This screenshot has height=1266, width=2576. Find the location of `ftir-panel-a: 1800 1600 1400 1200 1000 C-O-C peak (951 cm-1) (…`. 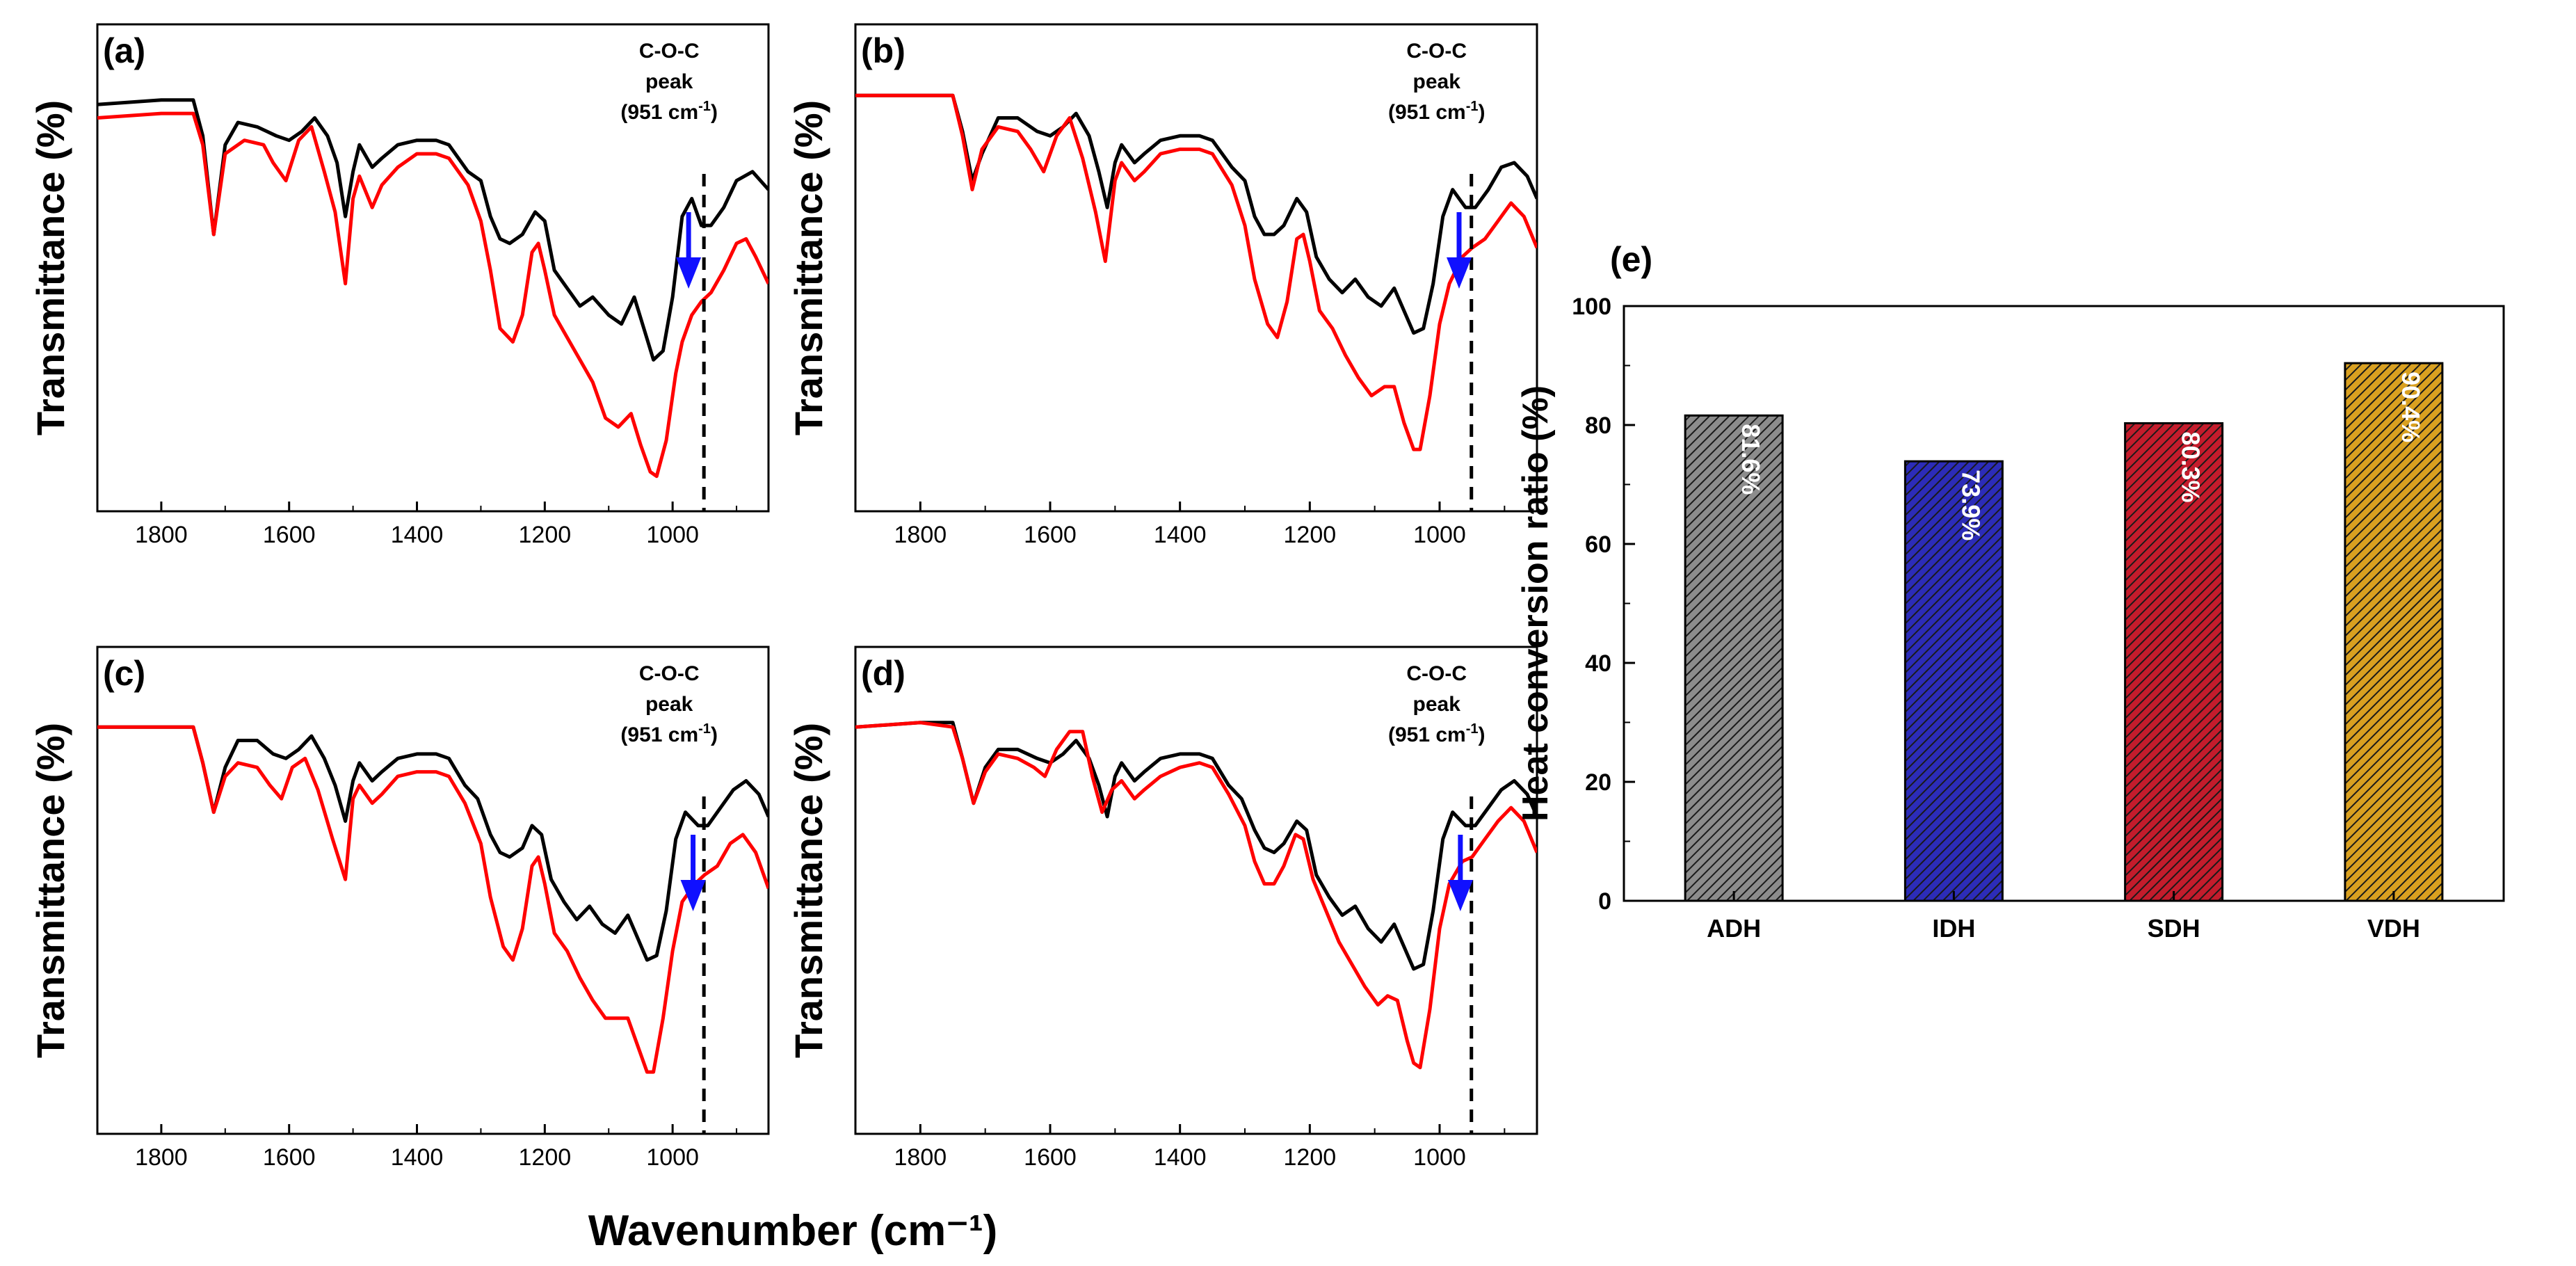

ftir-panel-a: 1800 1600 1400 1200 1000 C-O-C peak (951 cm-1) (… is located at coordinates (399, 285).